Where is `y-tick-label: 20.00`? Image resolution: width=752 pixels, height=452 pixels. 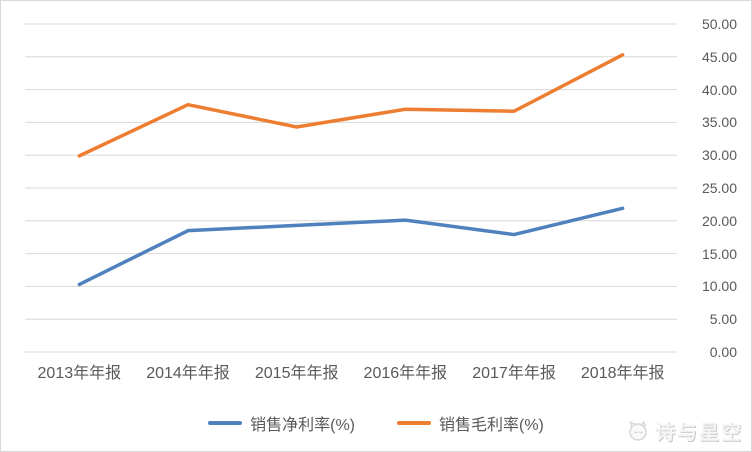 y-tick-label: 20.00 is located at coordinates (719, 220).